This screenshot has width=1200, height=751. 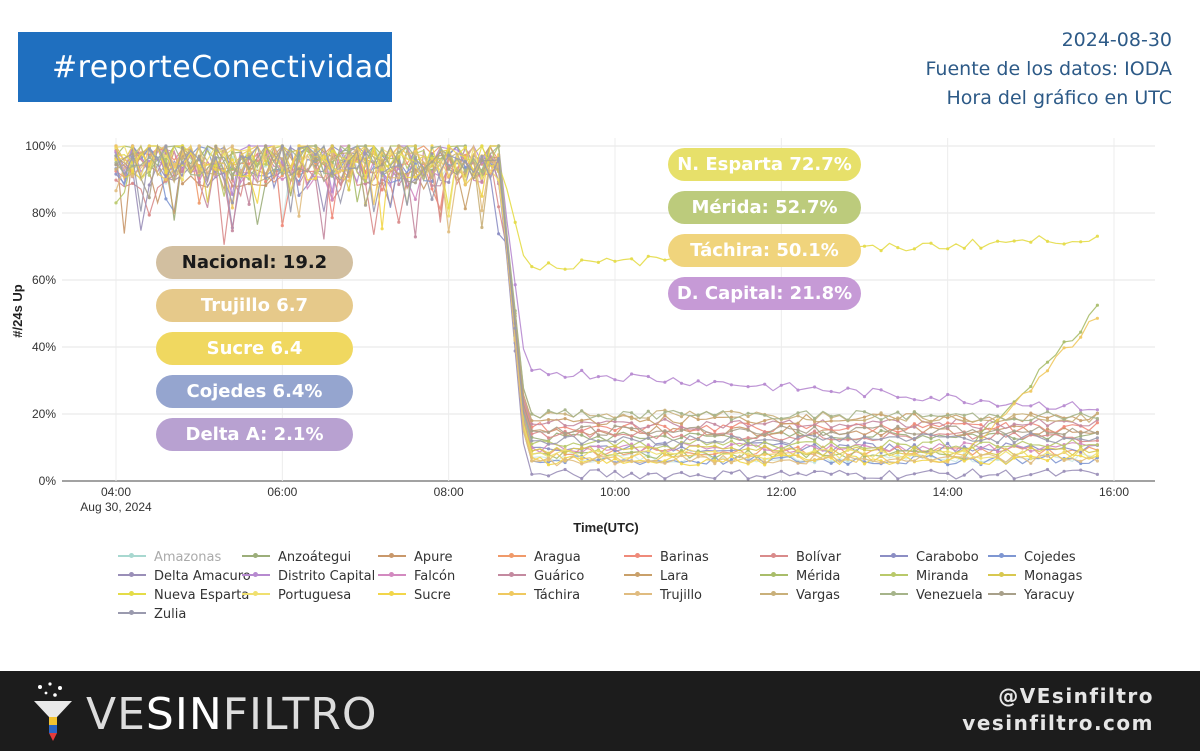 What do you see at coordinates (800, 559) in the screenshot?
I see `legend-item: Bolívar` at bounding box center [800, 559].